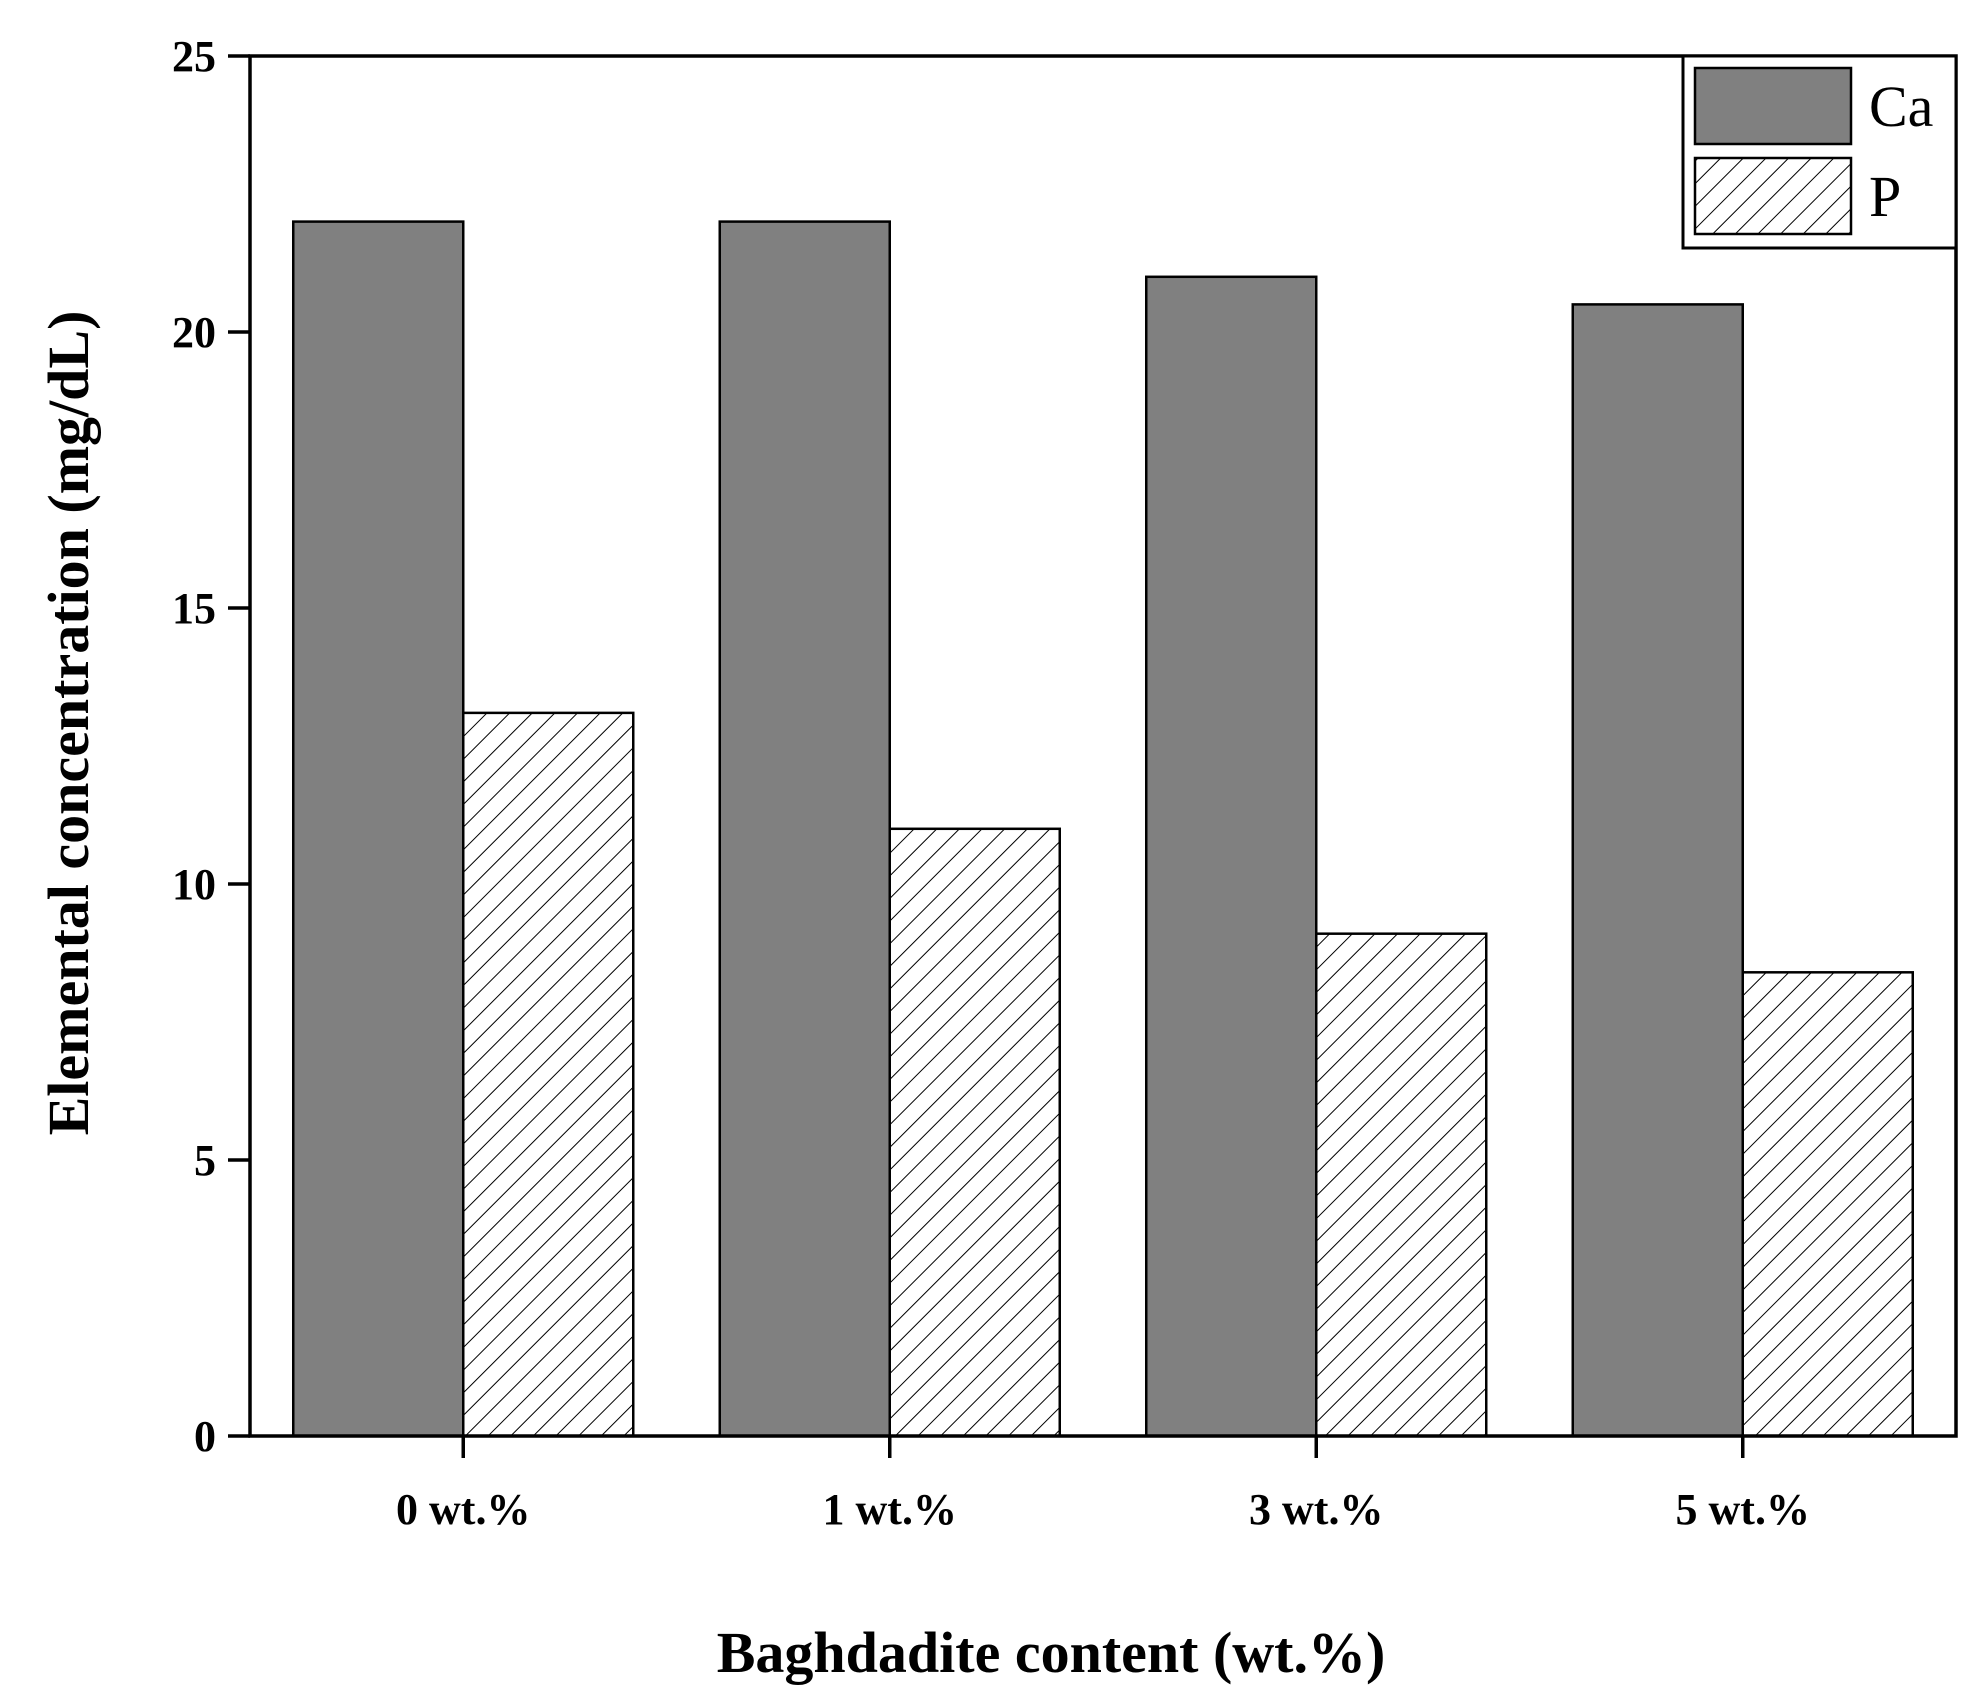  Describe the element at coordinates (205, 1160) in the screenshot. I see `y-tick-label-1: 5` at that location.